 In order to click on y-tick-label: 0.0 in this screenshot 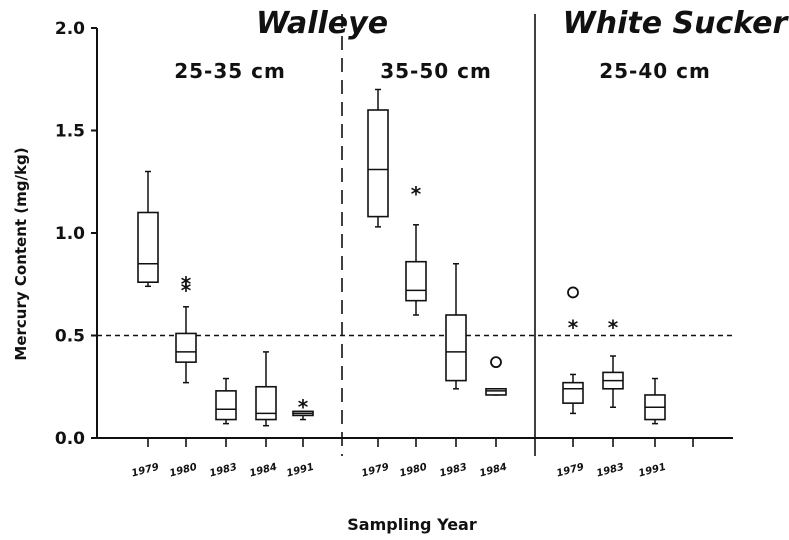, I will do `click(70, 439)`.